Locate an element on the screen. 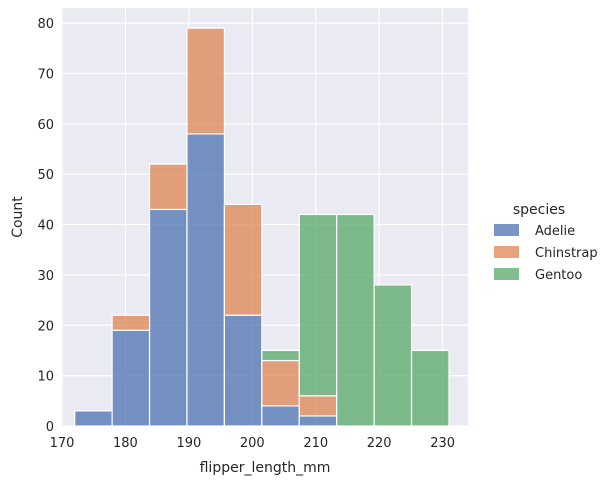 The width and height of the screenshot is (614, 487). legend: species Adelie Chinstrap Gentoo is located at coordinates (546, 242).